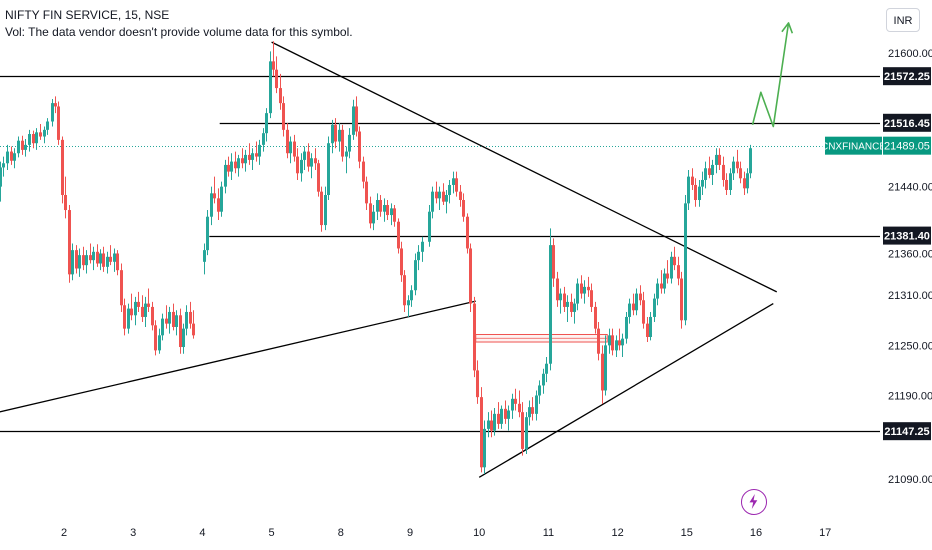 Image resolution: width=932 pixels, height=550 pixels. I want to click on x-tick-label: 12, so click(617, 533).